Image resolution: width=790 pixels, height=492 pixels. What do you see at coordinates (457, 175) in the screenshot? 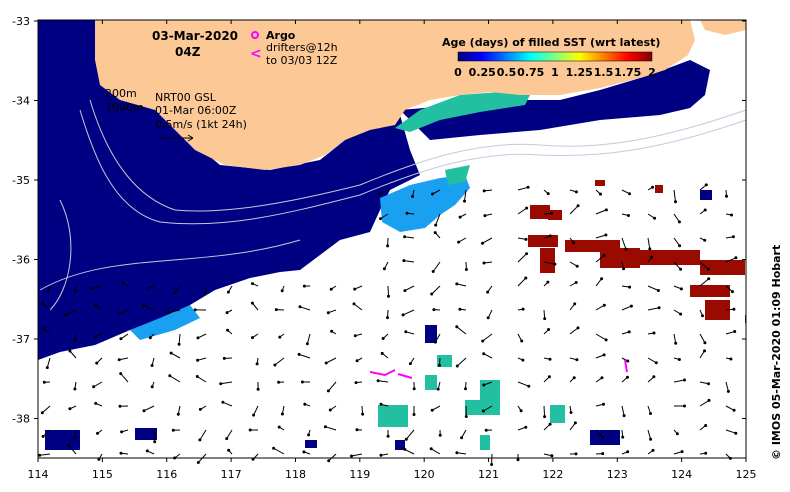
I see `sst-age-teal-patch` at bounding box center [457, 175].